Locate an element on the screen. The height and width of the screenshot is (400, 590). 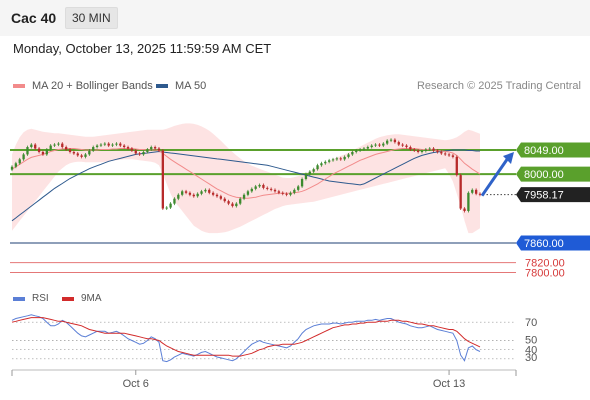
level-label-4: 7820.00 is located at coordinates (545, 264).